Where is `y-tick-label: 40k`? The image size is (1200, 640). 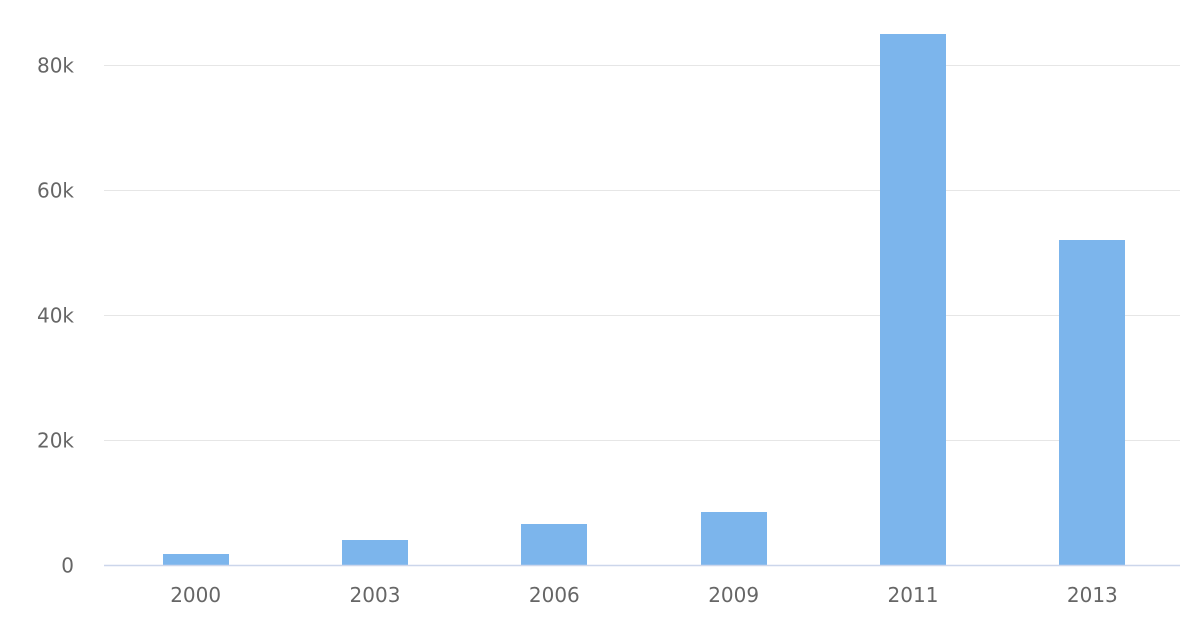
y-tick-label: 40k is located at coordinates (55, 316).